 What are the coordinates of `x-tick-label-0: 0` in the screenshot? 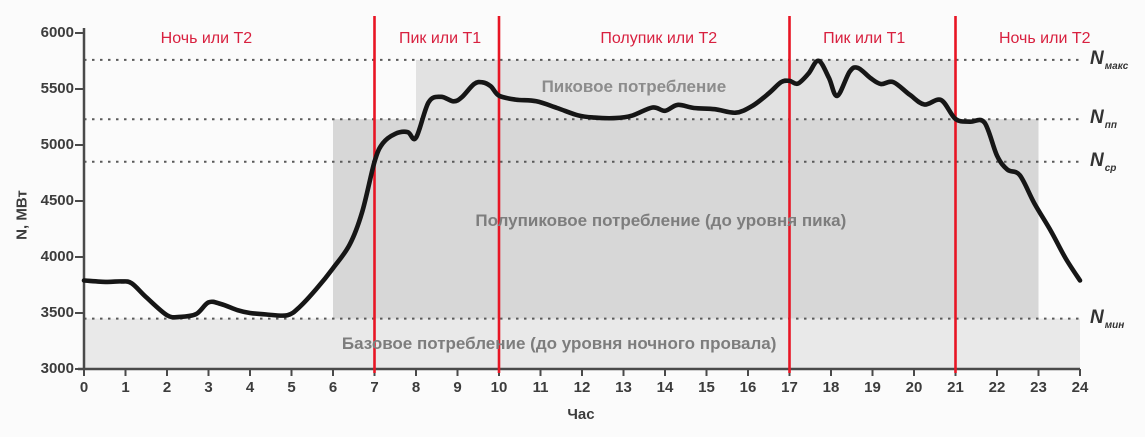 It's located at (84, 387).